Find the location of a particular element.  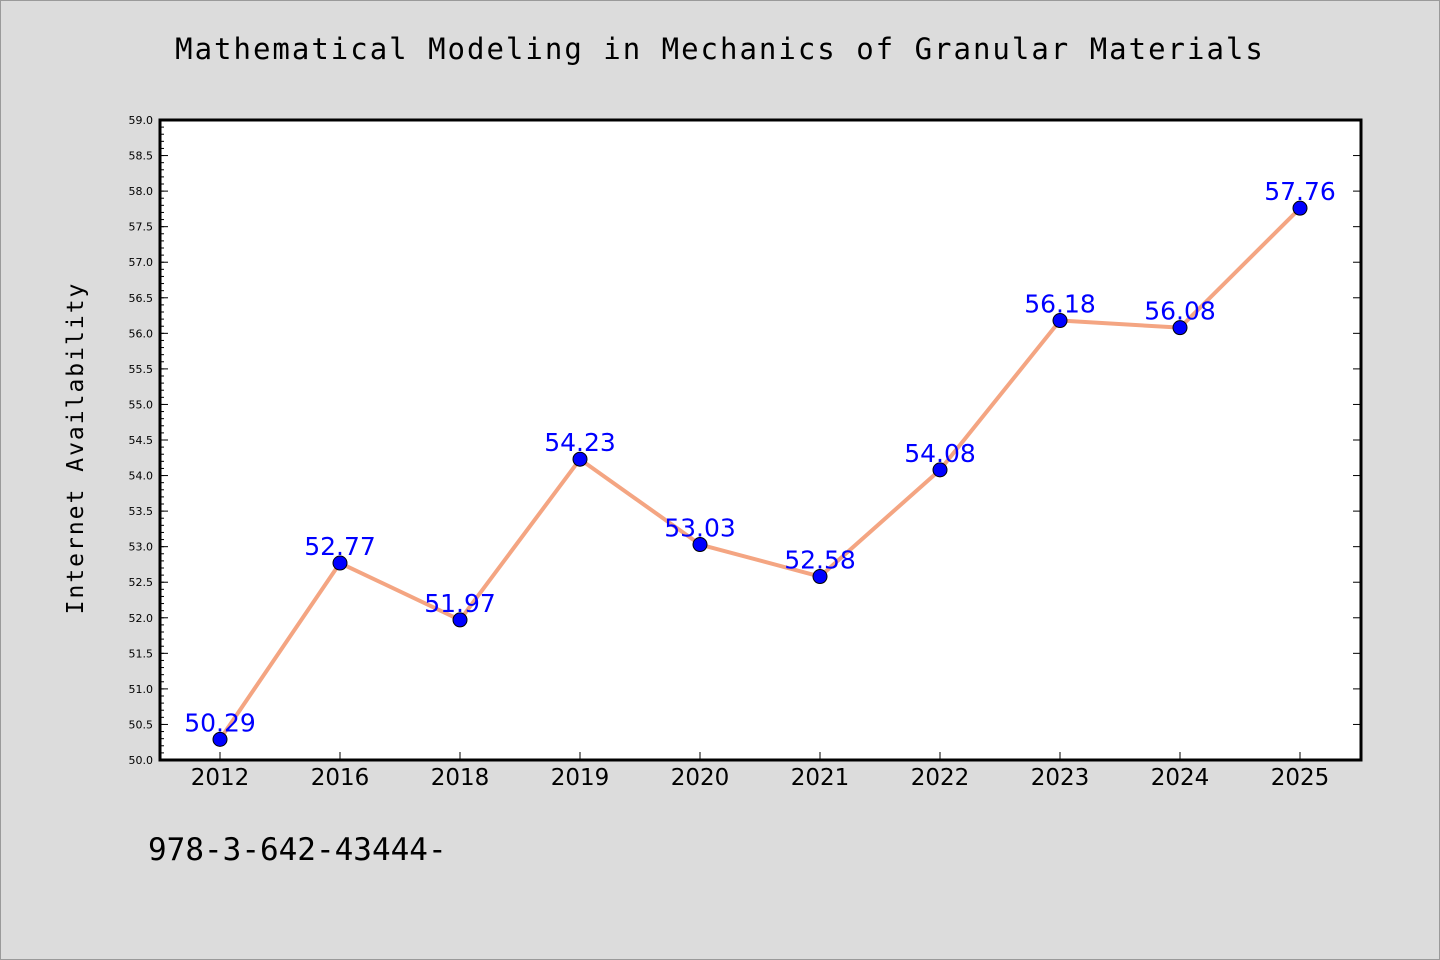

isbn-footer: 978-3-642-43444- is located at coordinates (297, 850).